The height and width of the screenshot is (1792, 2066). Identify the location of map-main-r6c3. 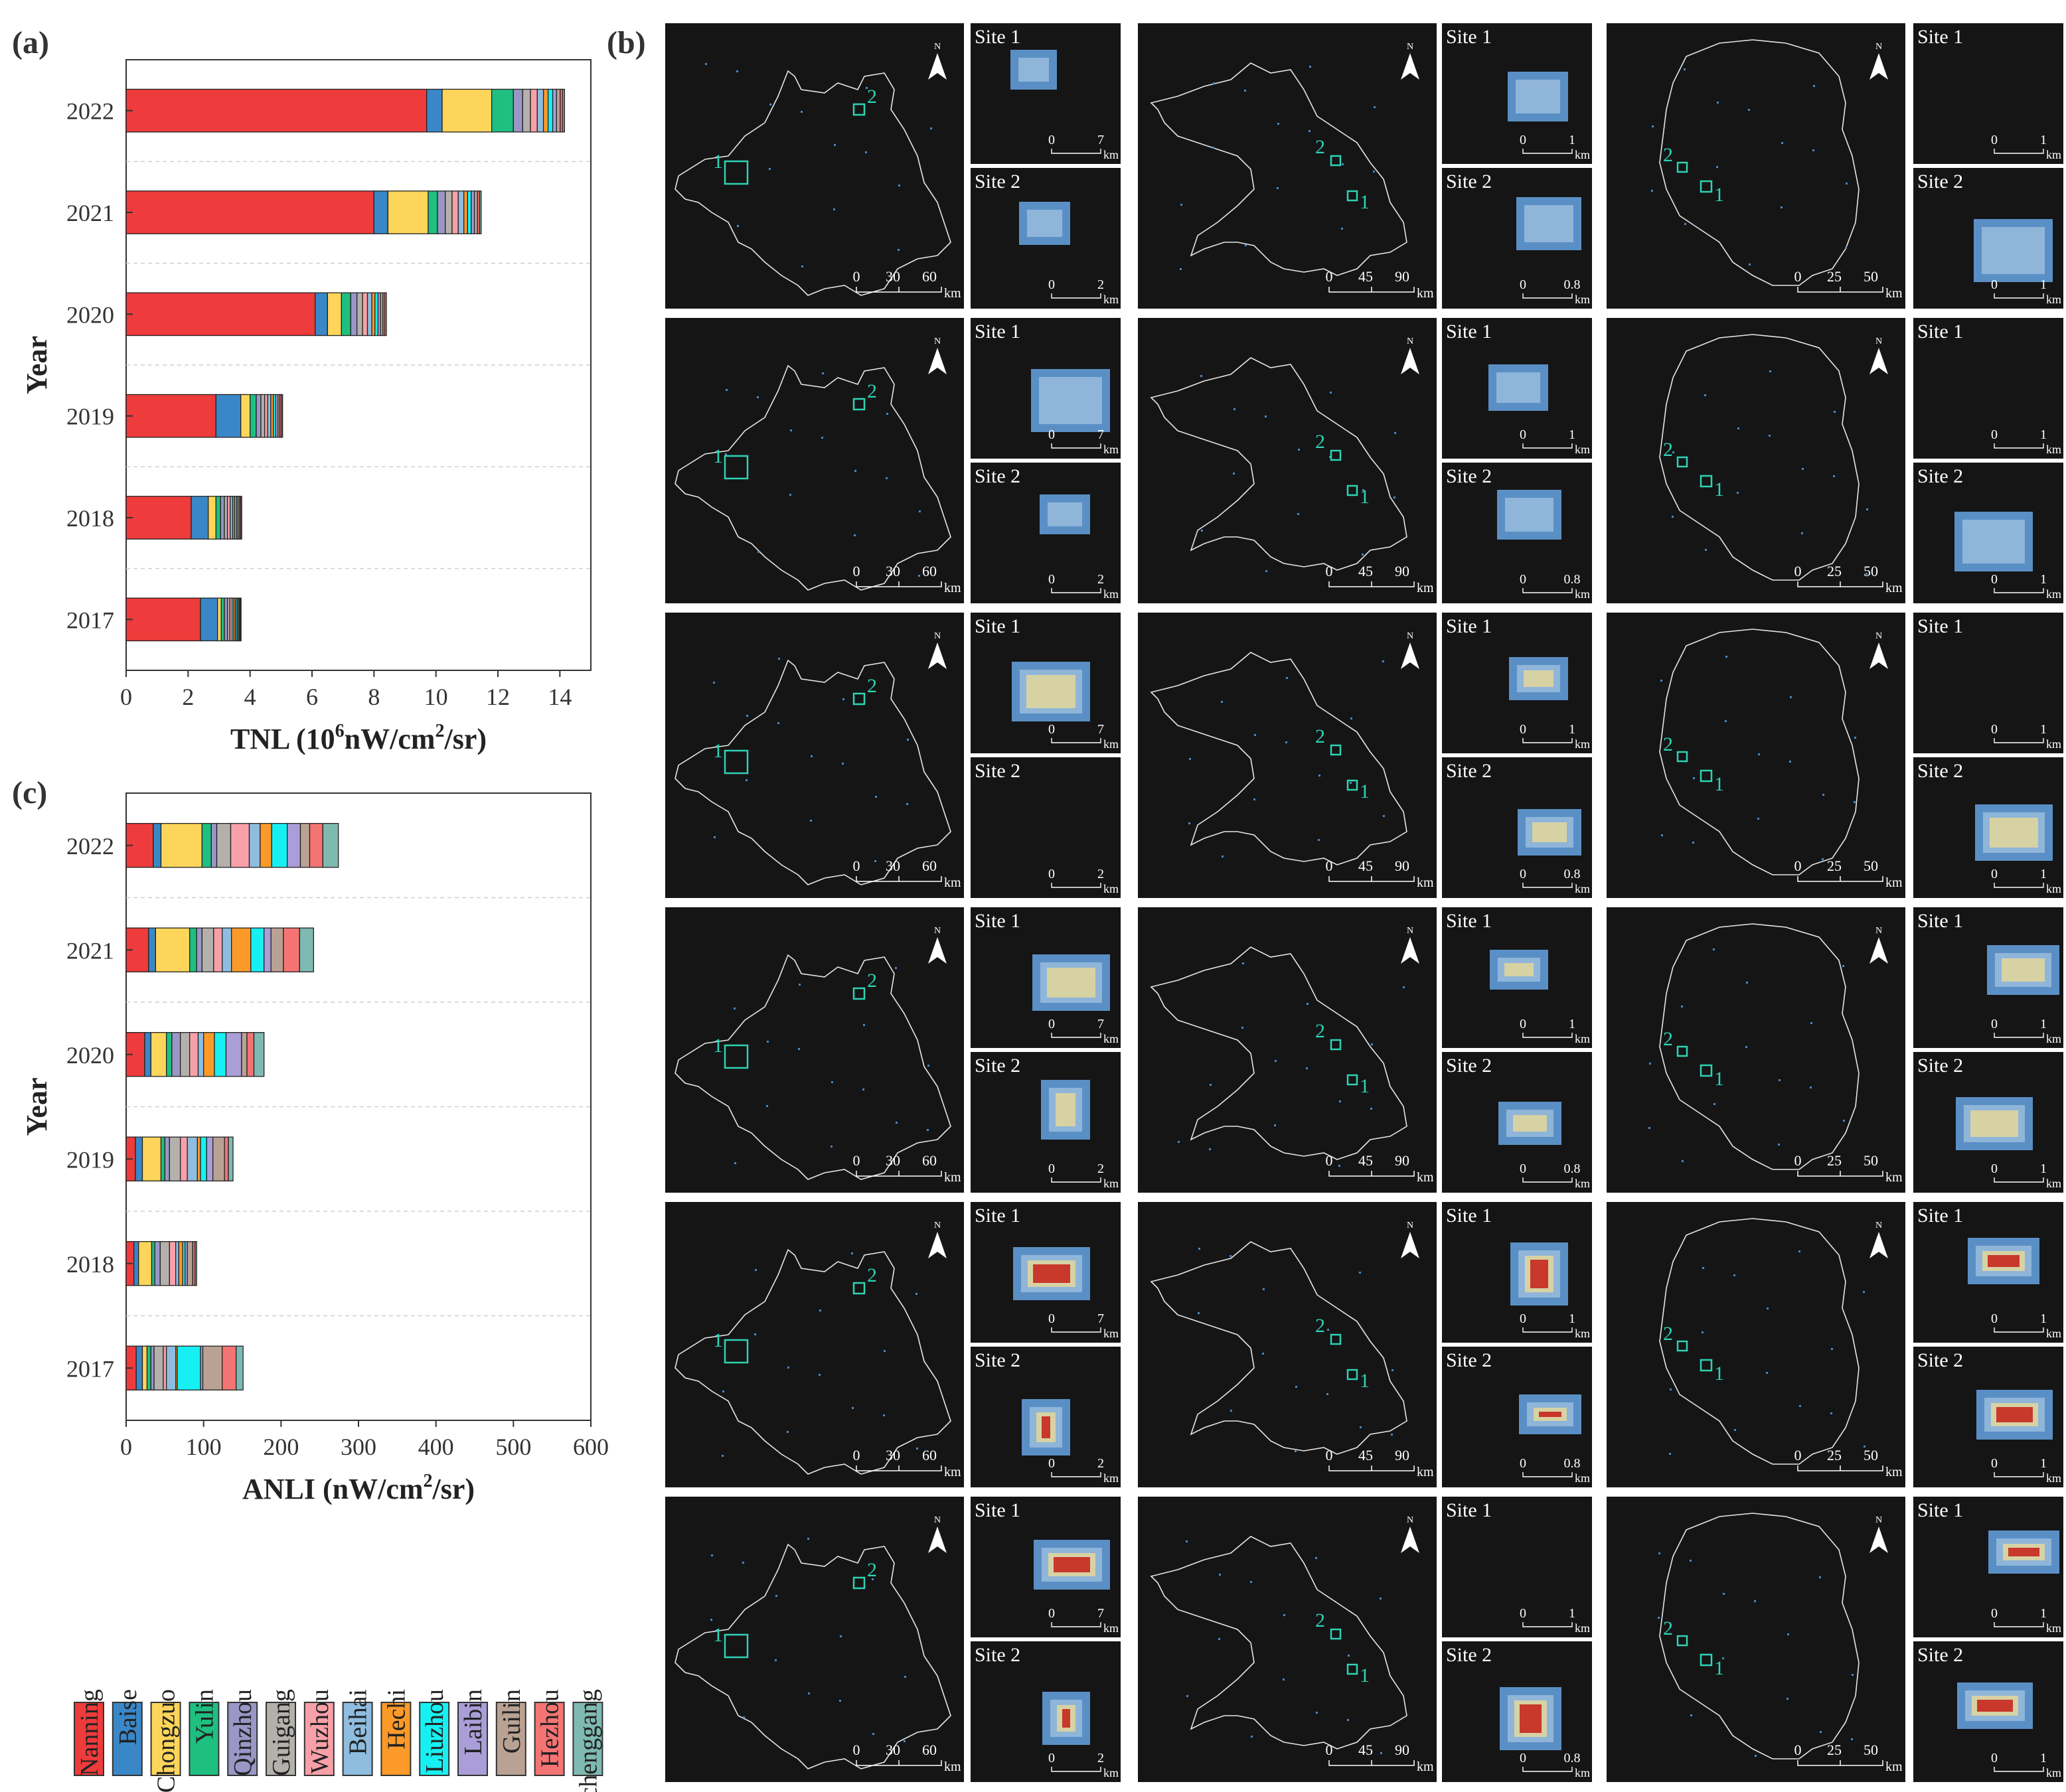
(1756, 1639).